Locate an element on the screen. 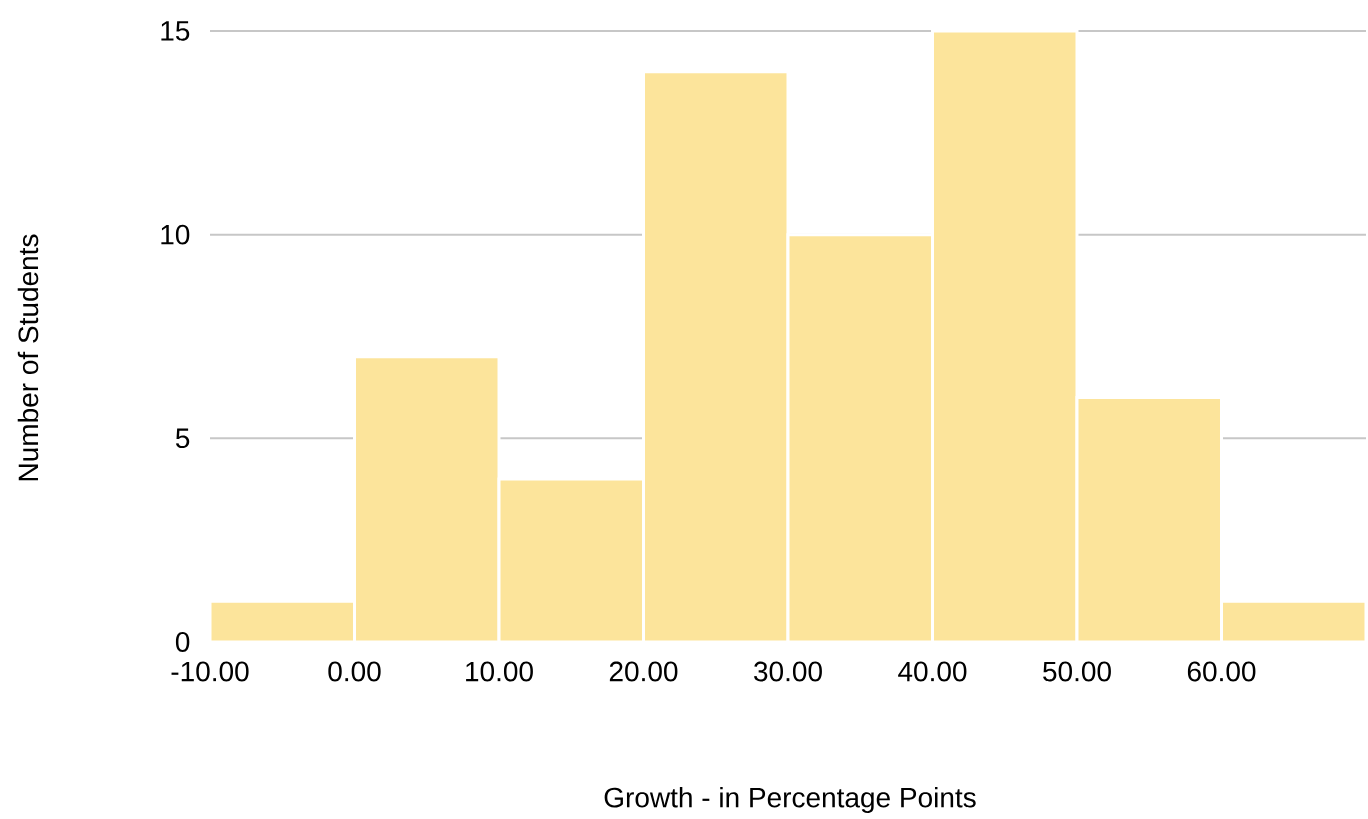 The image size is (1368, 819). y-tick-label: 0 is located at coordinates (182, 642).